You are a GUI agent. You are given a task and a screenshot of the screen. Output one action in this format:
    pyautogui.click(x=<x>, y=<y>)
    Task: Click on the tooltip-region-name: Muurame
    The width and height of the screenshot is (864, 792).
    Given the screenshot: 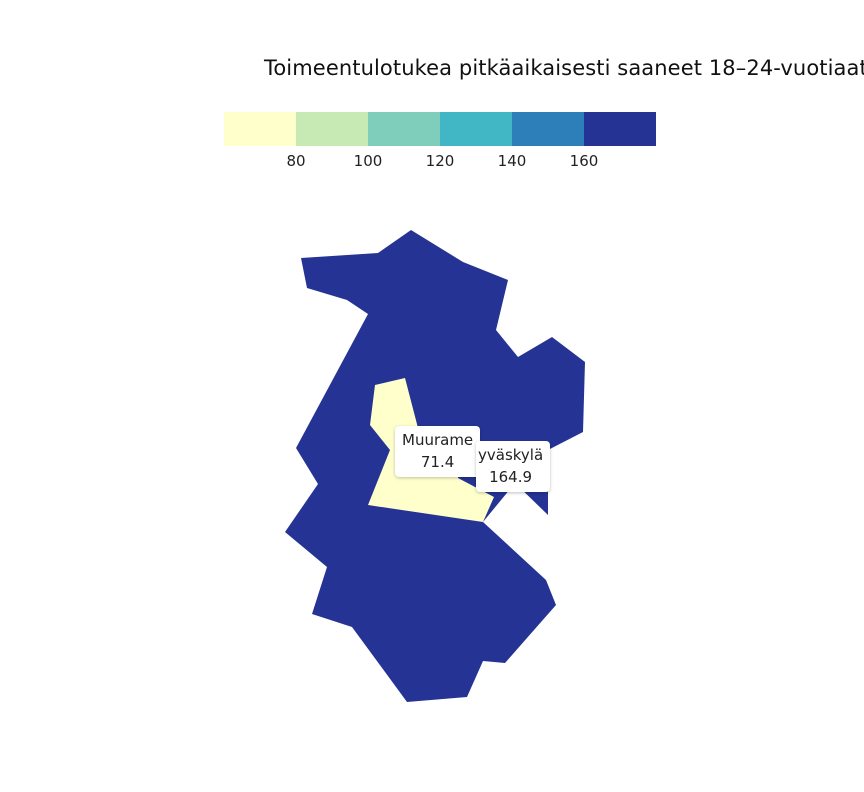 What is the action you would take?
    pyautogui.click(x=438, y=440)
    